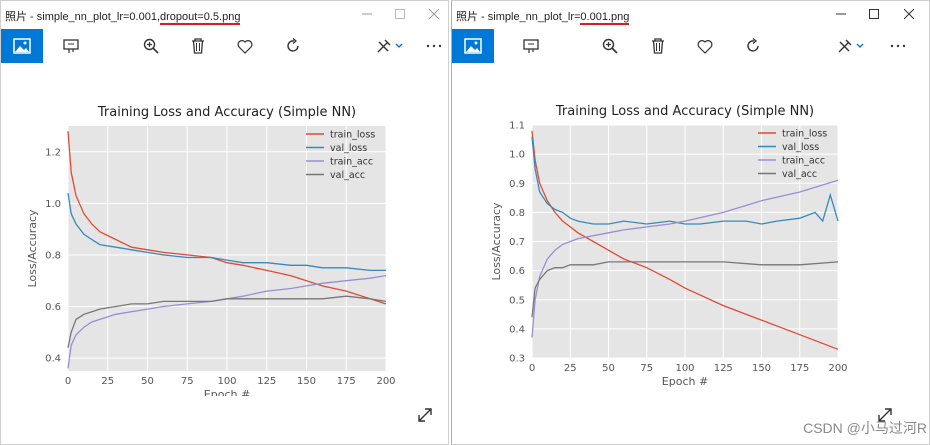 Image resolution: width=930 pixels, height=445 pixels. I want to click on y-tick-label: 0.9, so click(517, 184).